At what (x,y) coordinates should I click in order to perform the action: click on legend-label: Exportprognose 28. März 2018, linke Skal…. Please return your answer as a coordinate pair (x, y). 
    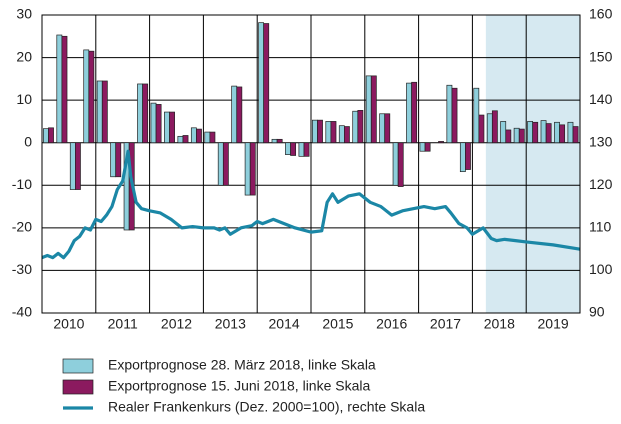
    Looking at the image, I should click on (242, 365).